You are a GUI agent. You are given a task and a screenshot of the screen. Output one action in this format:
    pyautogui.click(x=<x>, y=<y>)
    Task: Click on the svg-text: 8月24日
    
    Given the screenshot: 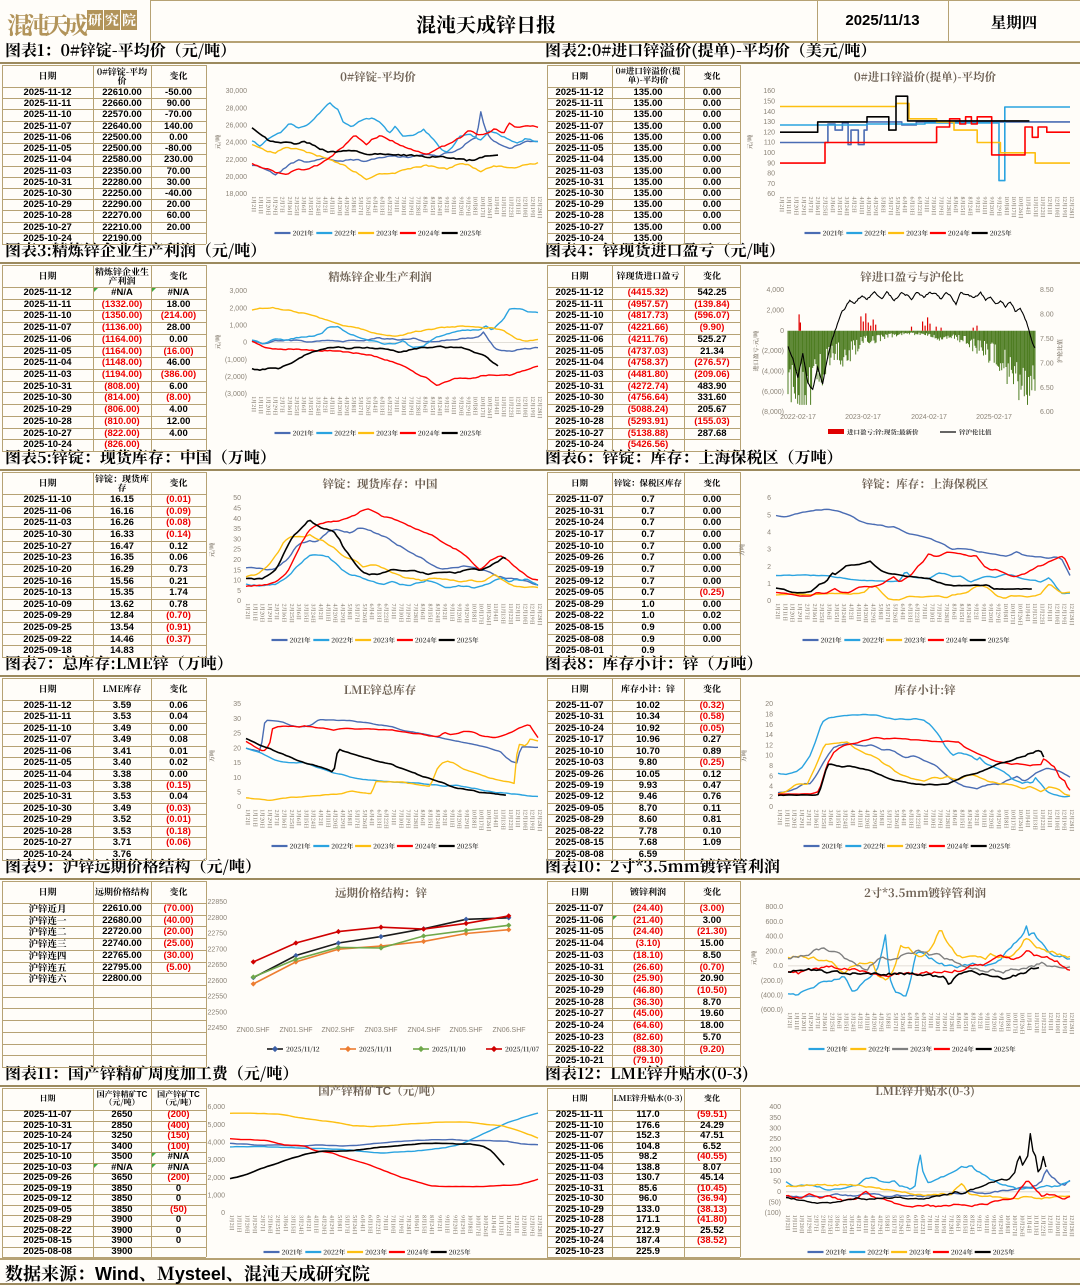 What is the action you would take?
    pyautogui.click(x=439, y=207)
    